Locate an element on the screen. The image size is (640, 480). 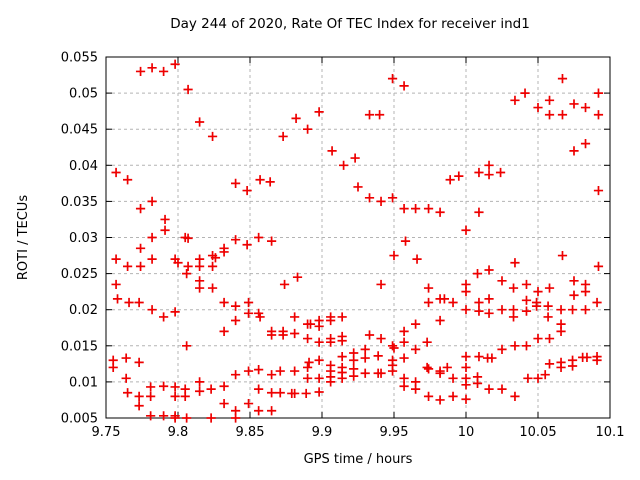
y-axis-label: ROTI / TECUs is located at coordinates (23, 237).